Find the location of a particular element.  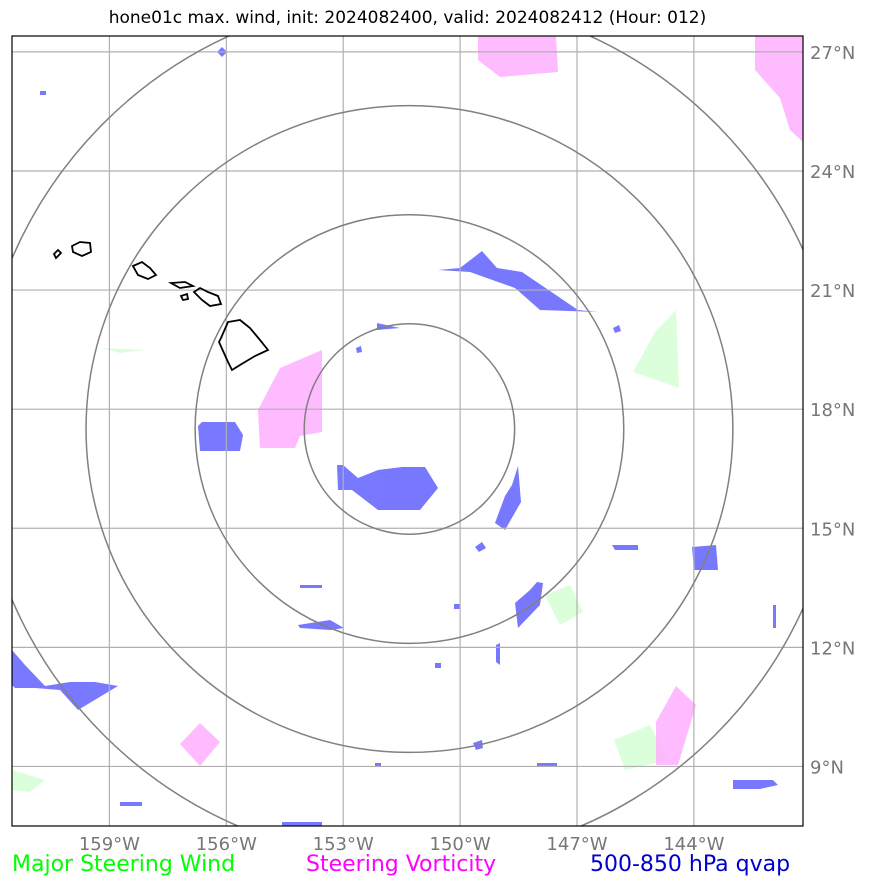

legend-steering-wind: Major Steering Wind is located at coordinates (124, 864).